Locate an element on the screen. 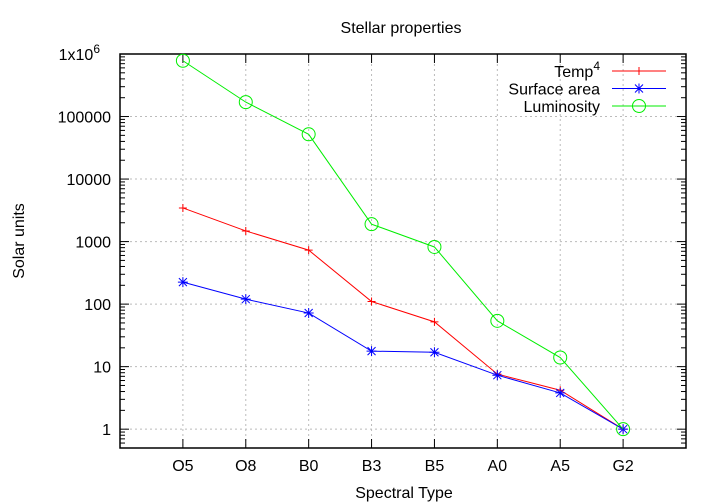 This screenshot has height=504, width=720. y-axis-label: Solar units is located at coordinates (19, 241).